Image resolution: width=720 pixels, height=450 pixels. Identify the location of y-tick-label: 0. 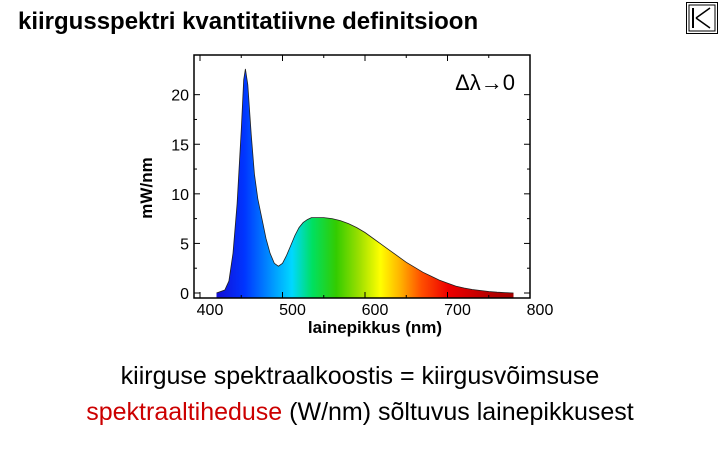
(184, 294).